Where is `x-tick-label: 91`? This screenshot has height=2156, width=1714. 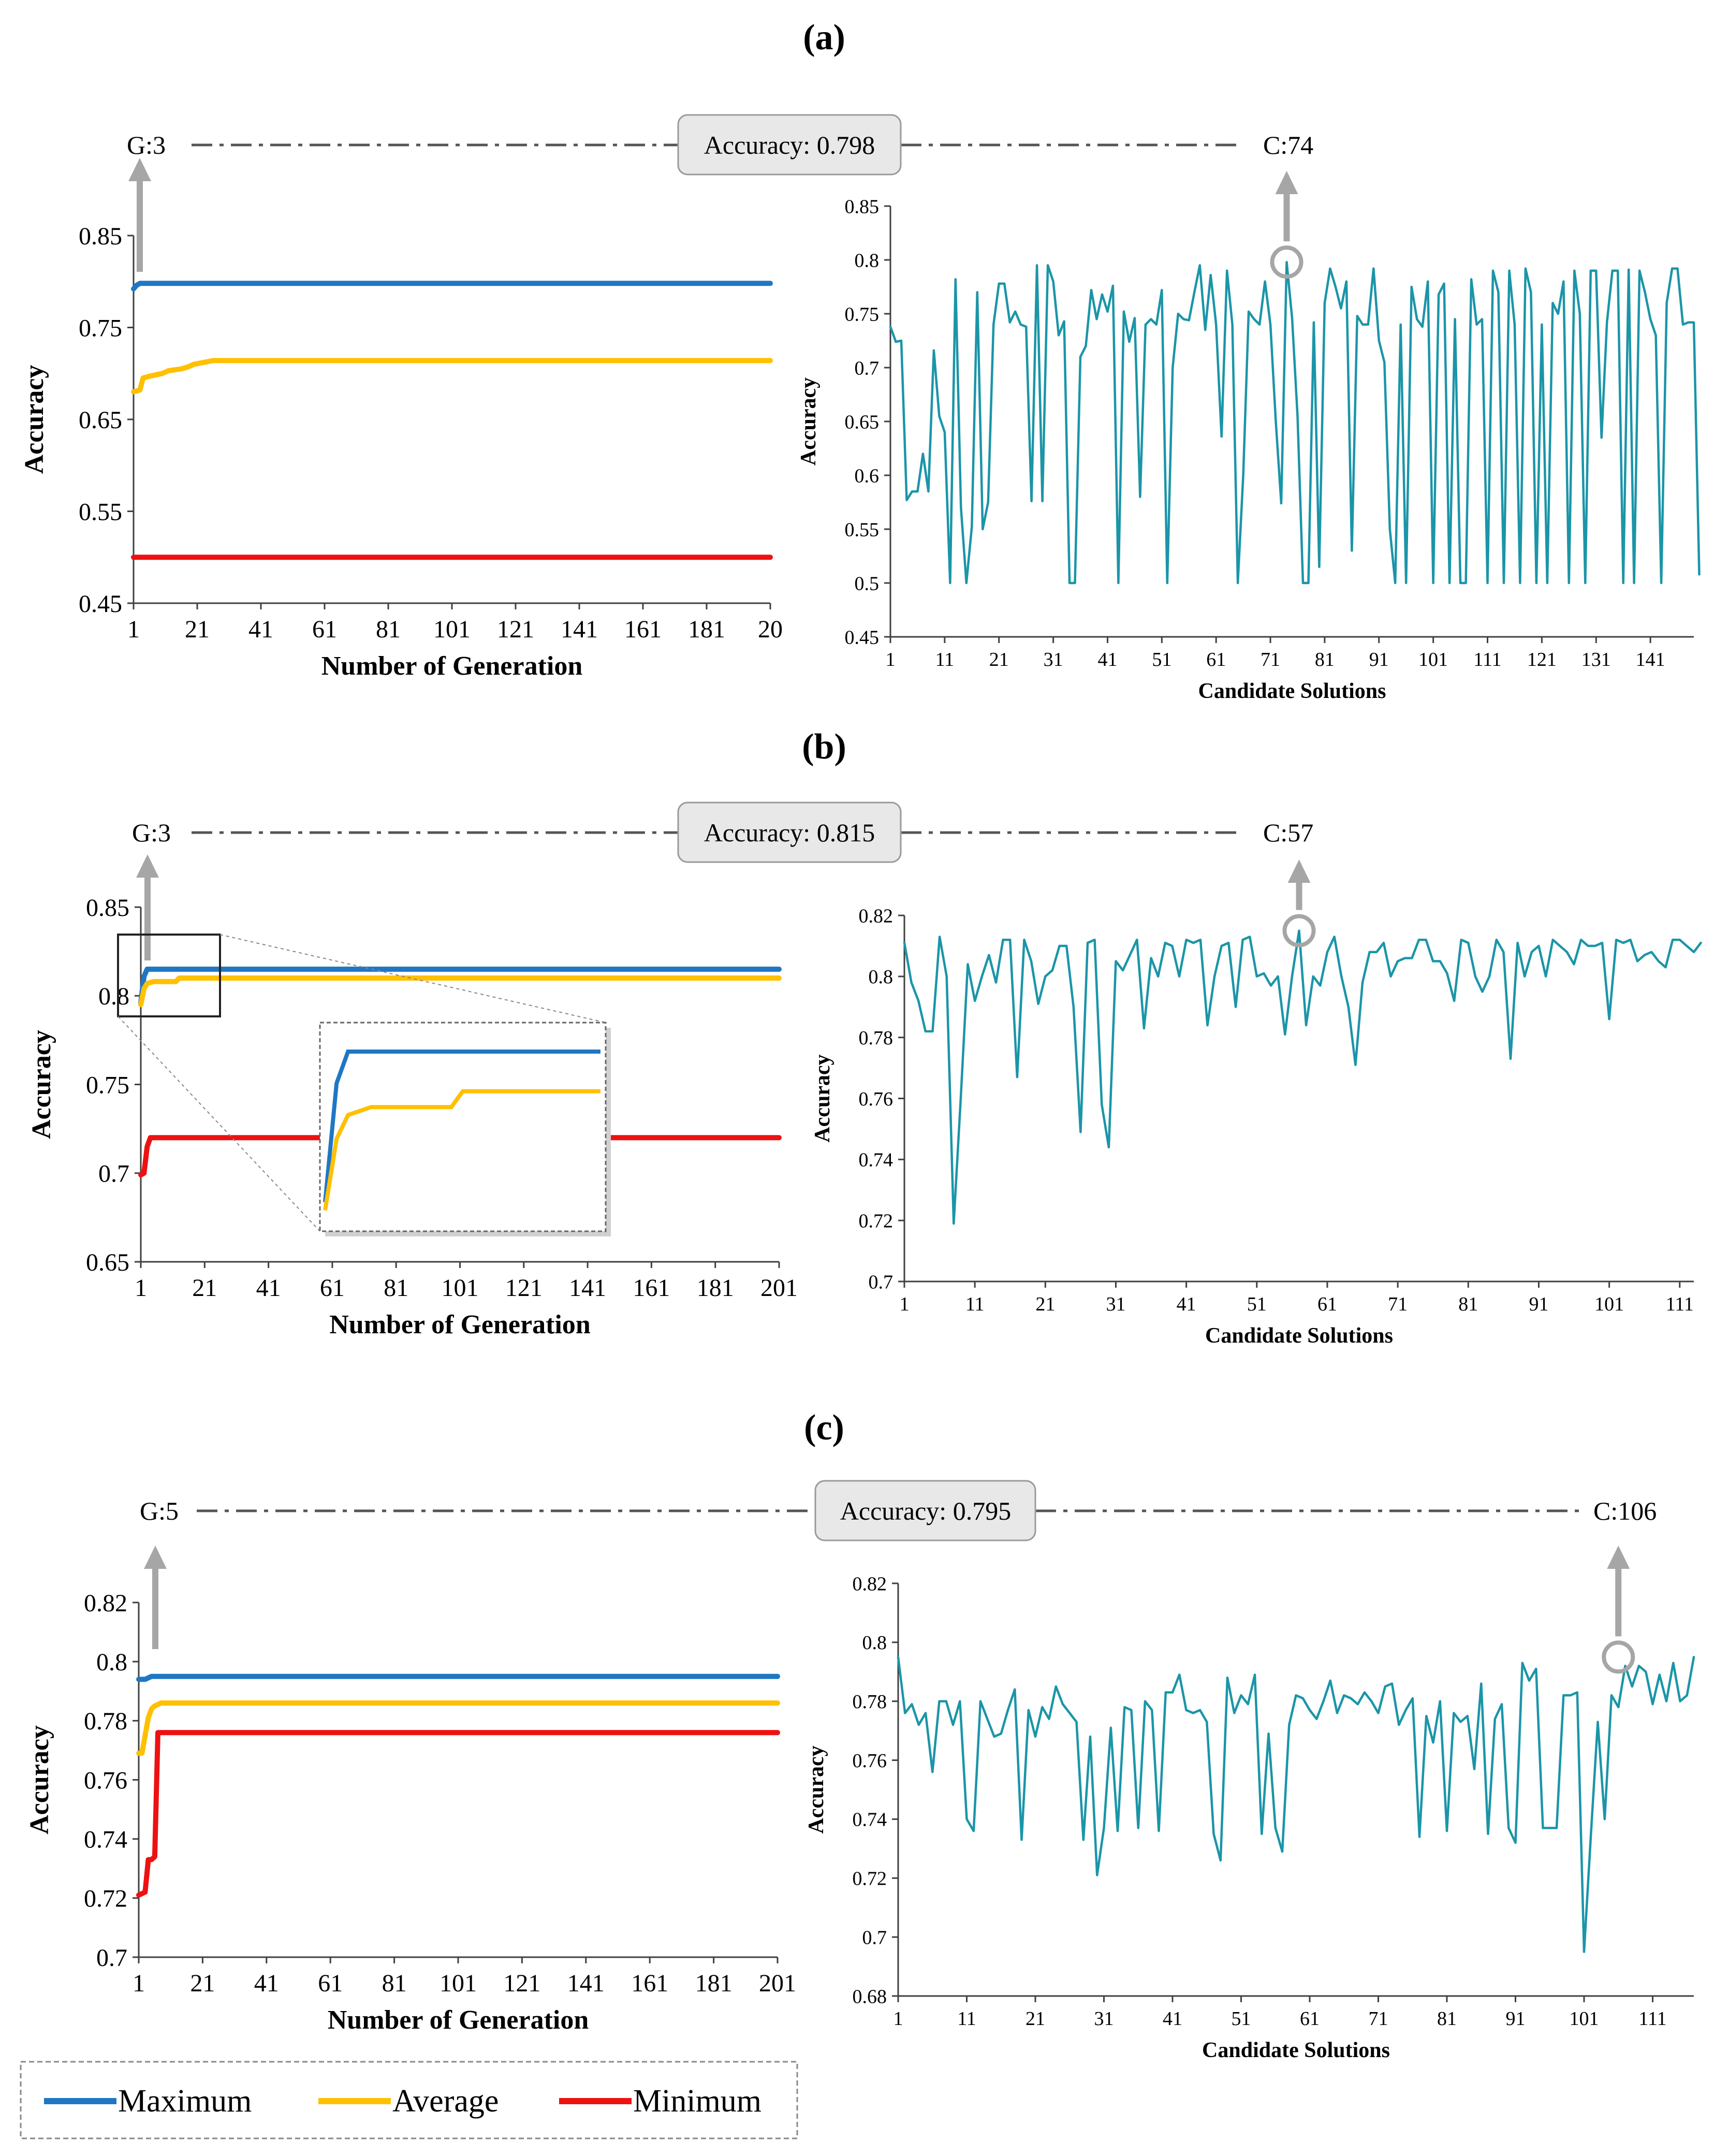
x-tick-label: 91 is located at coordinates (1538, 1304).